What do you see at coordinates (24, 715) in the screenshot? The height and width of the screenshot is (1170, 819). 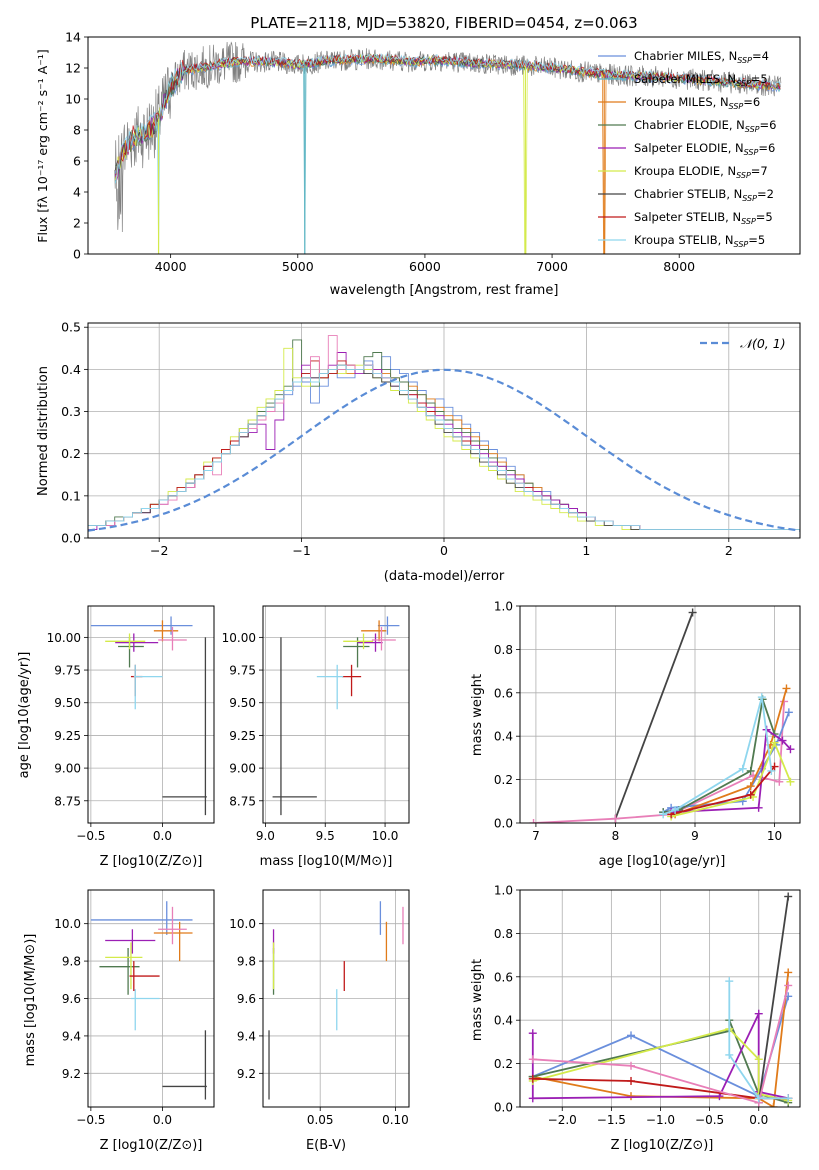 I see `age-vs-metallicity-ylabel: age [log10(age/yr)]` at bounding box center [24, 715].